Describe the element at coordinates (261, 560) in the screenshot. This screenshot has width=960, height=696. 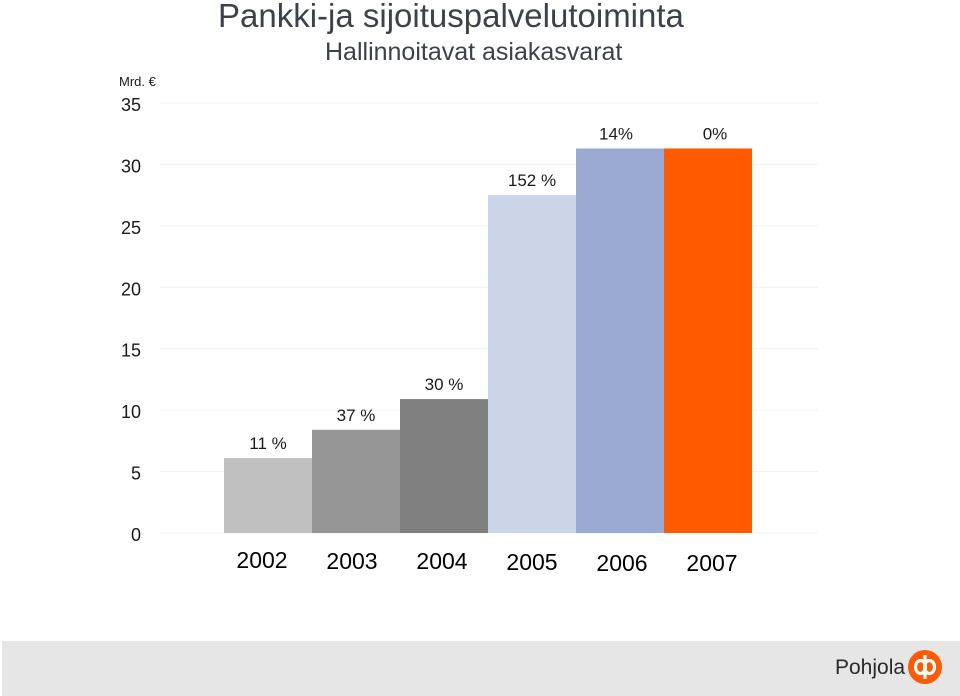
I see `x-tick-label: 2002` at that location.